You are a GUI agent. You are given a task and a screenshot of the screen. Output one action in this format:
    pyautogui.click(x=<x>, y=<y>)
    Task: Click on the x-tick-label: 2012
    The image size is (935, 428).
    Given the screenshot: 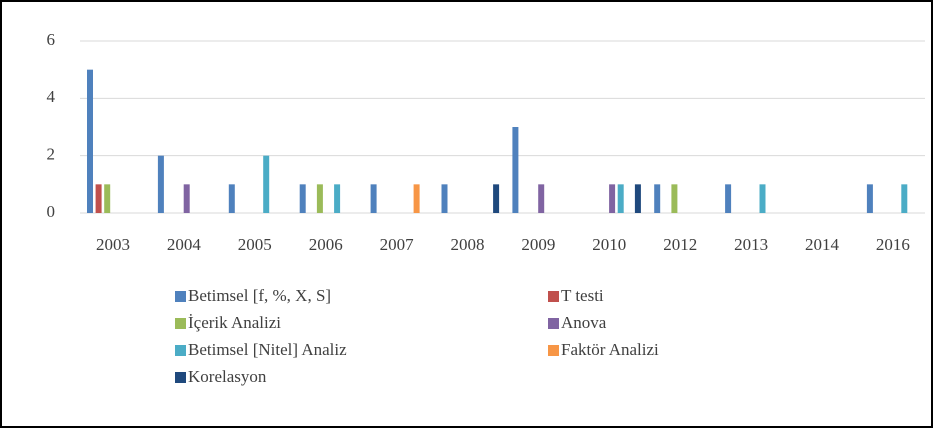 What is the action you would take?
    pyautogui.click(x=680, y=244)
    